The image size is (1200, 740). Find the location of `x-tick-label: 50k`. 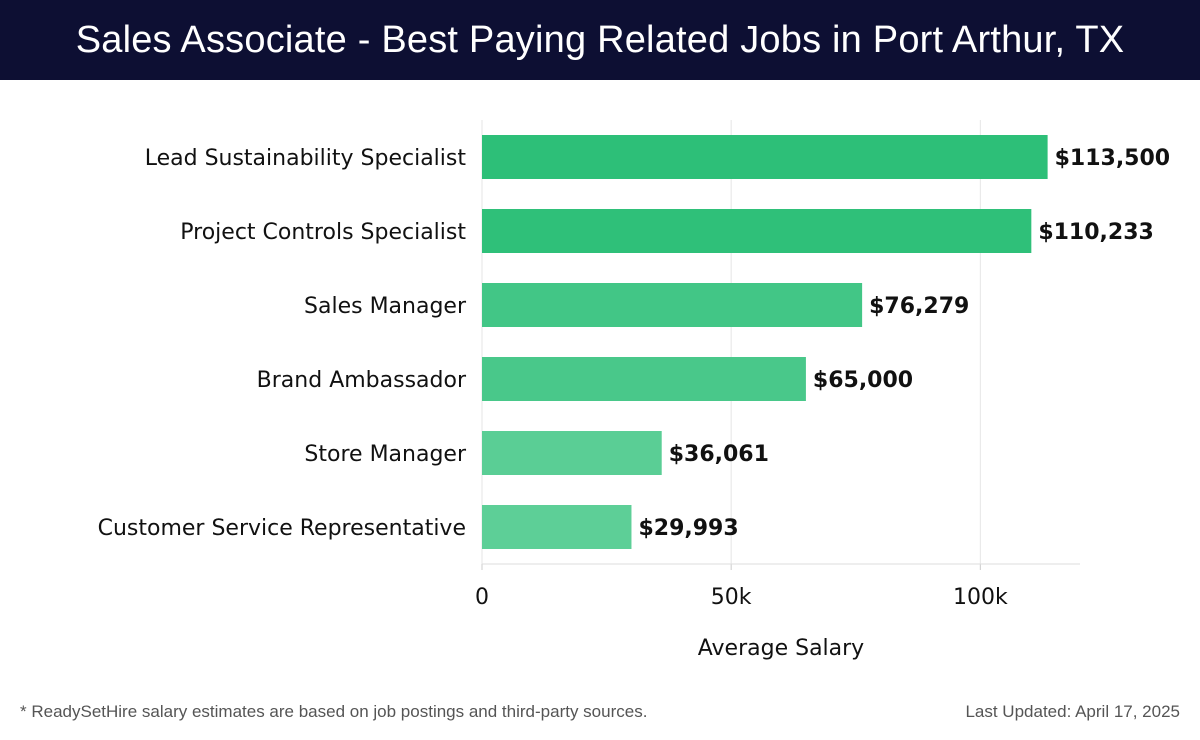

x-tick-label: 50k is located at coordinates (731, 597).